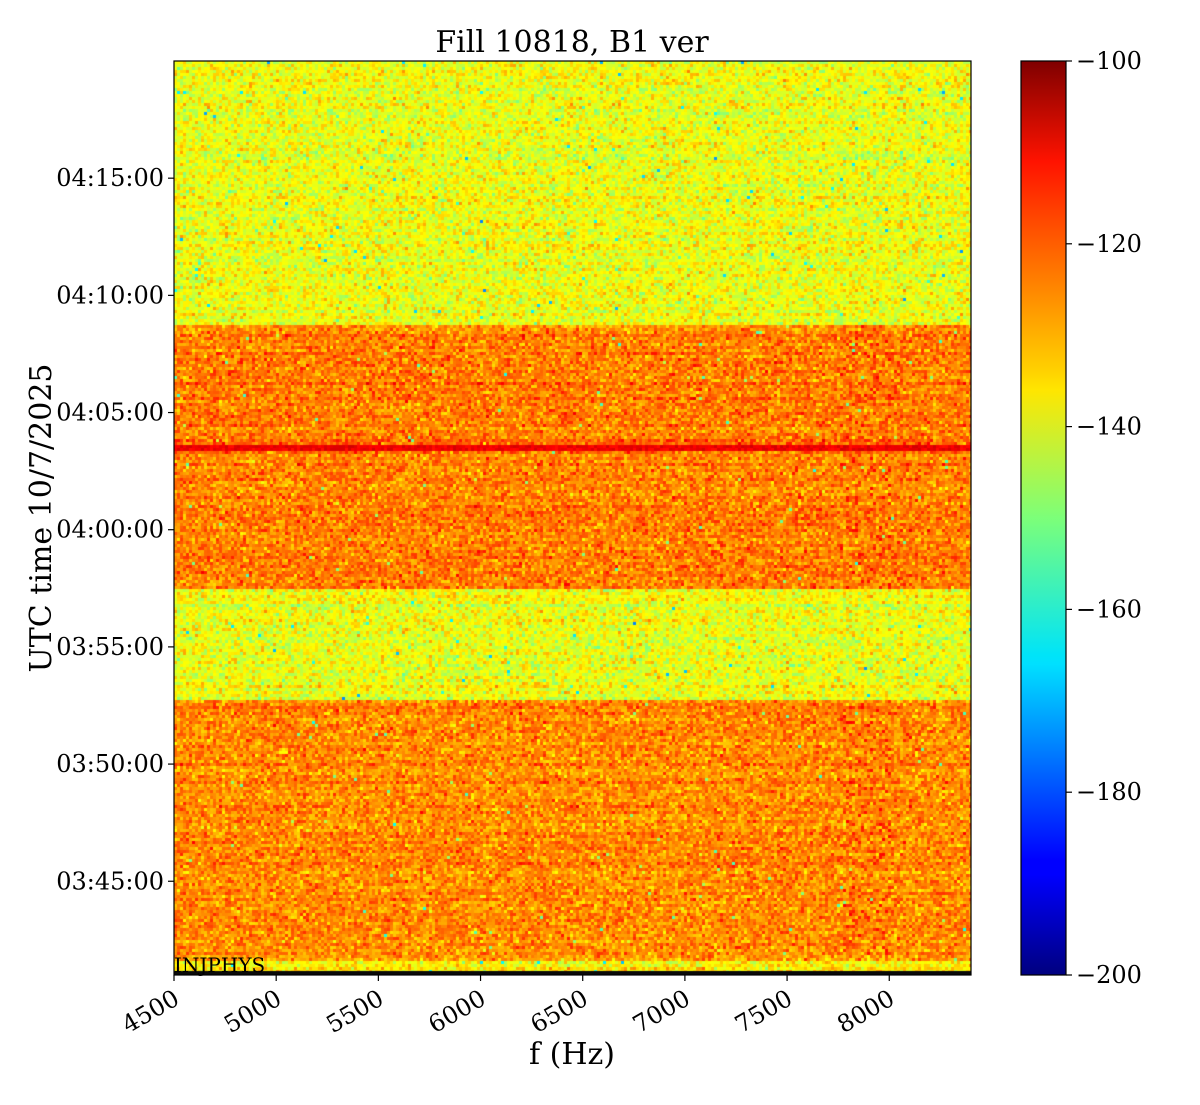 This screenshot has height=1105, width=1200. I want to click on colorbar-tick-label: −180, so click(1109, 792).